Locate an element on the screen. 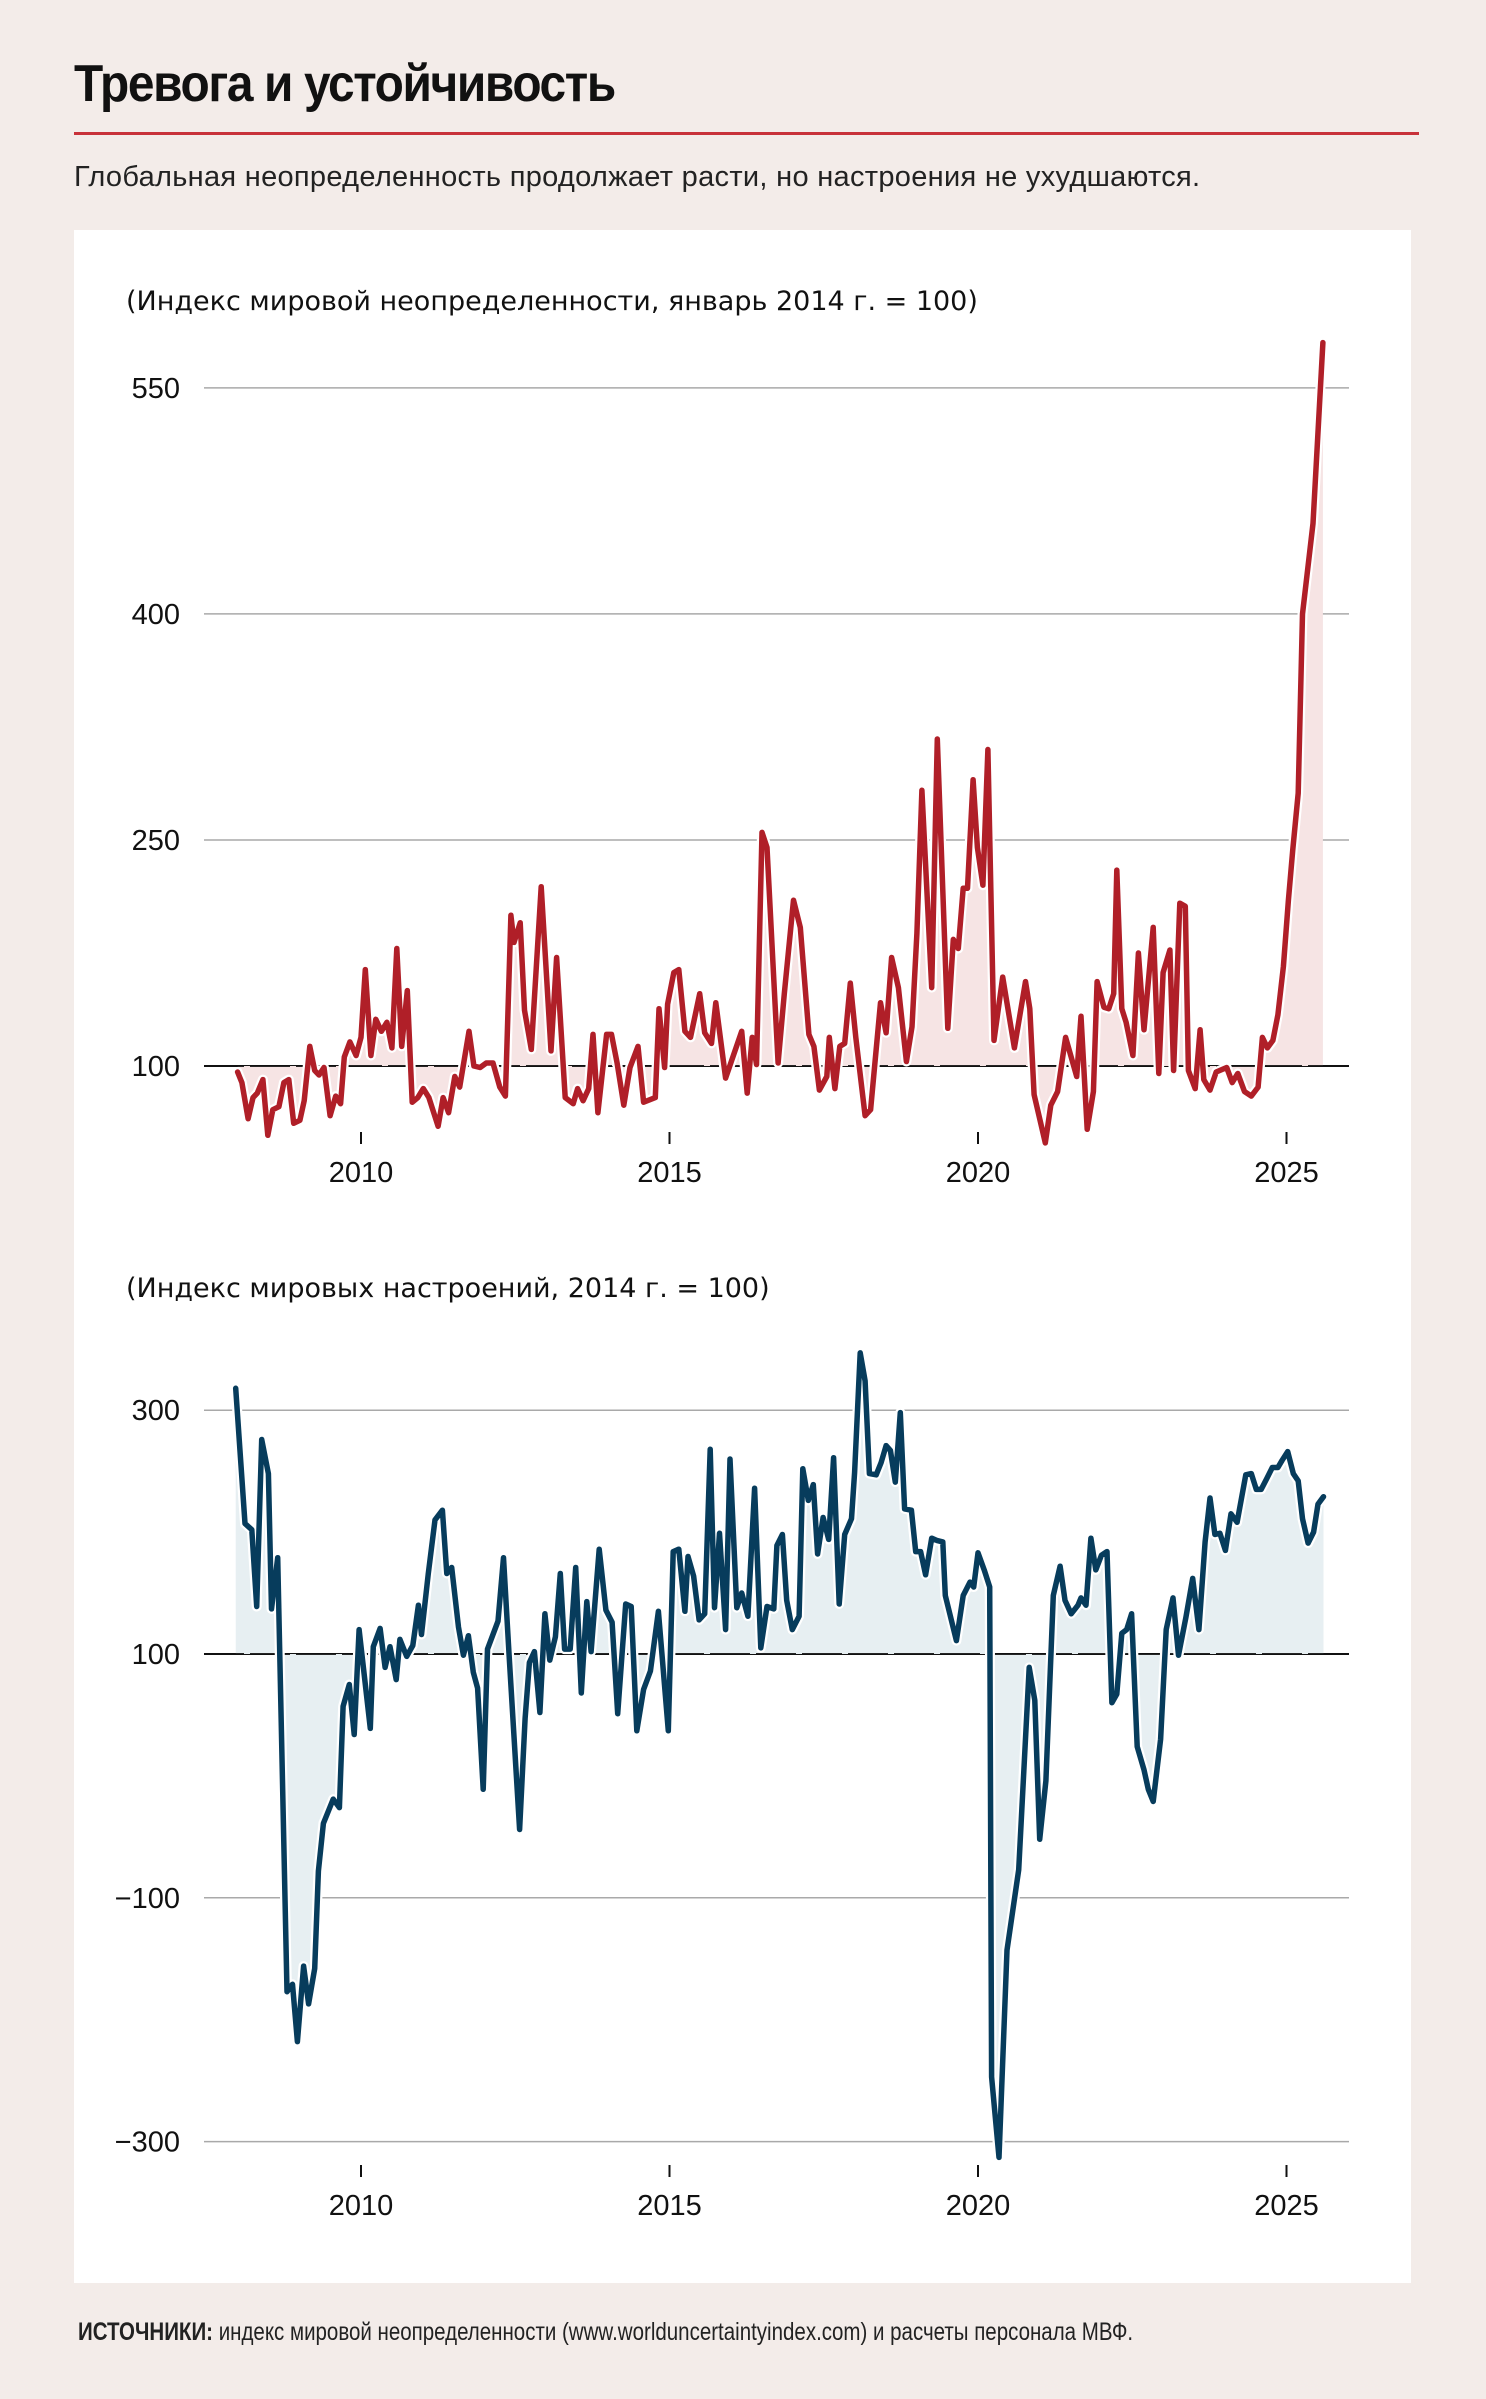  sentiment-y-tick-label: −100 is located at coordinates (147, 1899).